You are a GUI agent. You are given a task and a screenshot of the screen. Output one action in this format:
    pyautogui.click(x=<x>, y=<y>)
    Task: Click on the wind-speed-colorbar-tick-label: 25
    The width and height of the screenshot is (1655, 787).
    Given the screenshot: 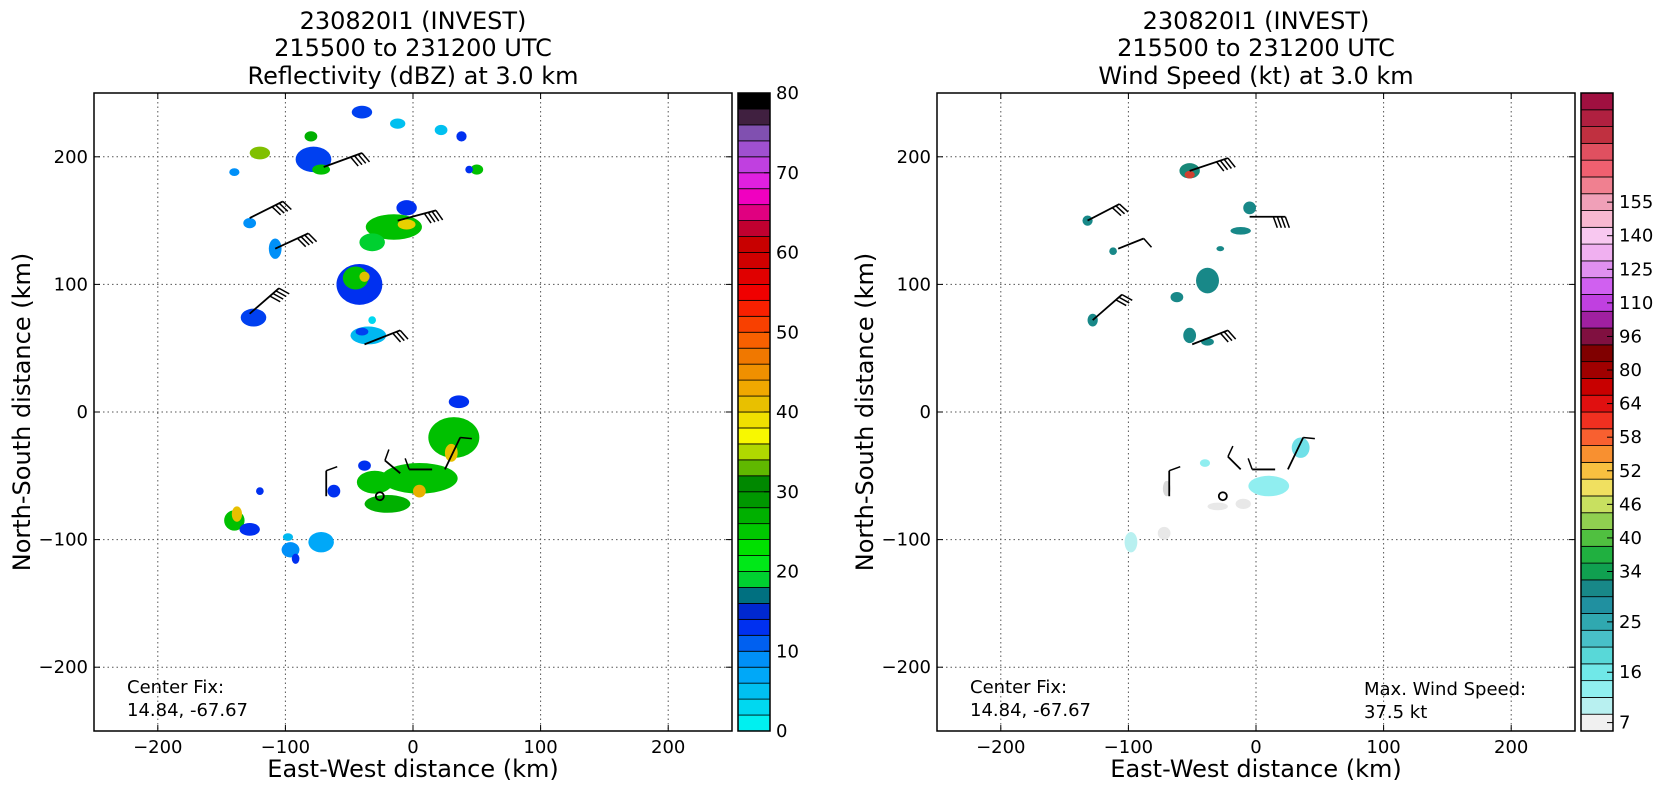 What is the action you would take?
    pyautogui.click(x=1630, y=622)
    